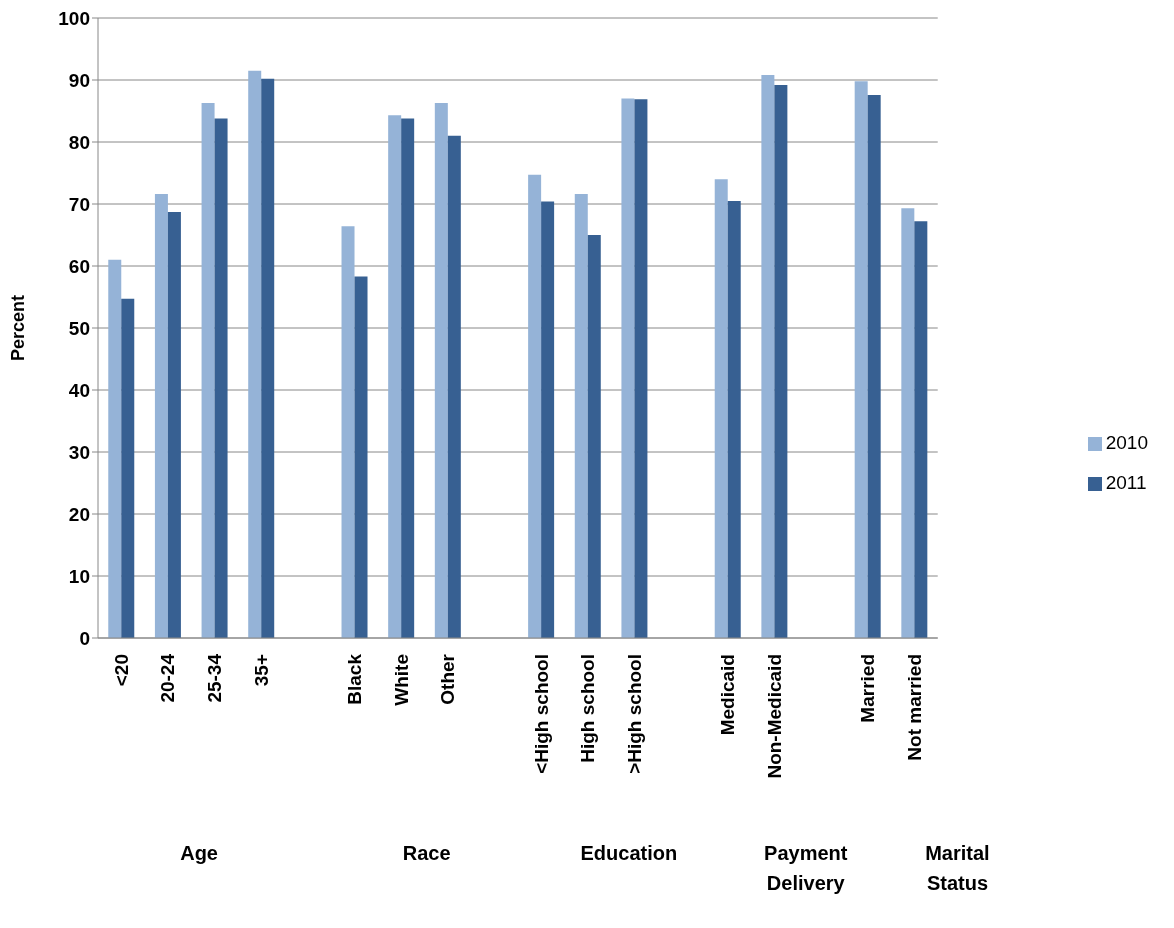 This screenshot has height=928, width=1174. What do you see at coordinates (84, 638) in the screenshot?
I see `y-tick-label: 0` at bounding box center [84, 638].